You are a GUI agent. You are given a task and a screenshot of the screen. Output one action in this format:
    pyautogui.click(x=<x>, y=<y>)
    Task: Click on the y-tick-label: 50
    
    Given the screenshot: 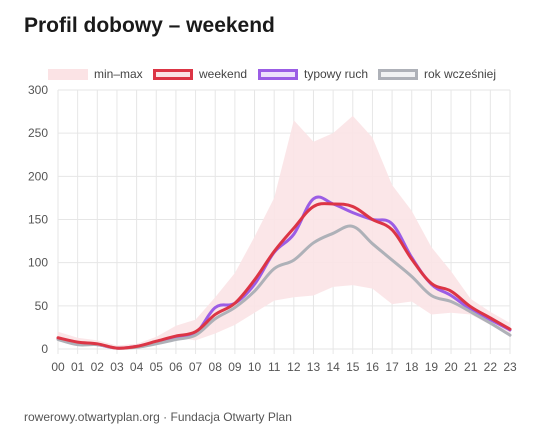 What is the action you would take?
    pyautogui.click(x=42, y=306)
    